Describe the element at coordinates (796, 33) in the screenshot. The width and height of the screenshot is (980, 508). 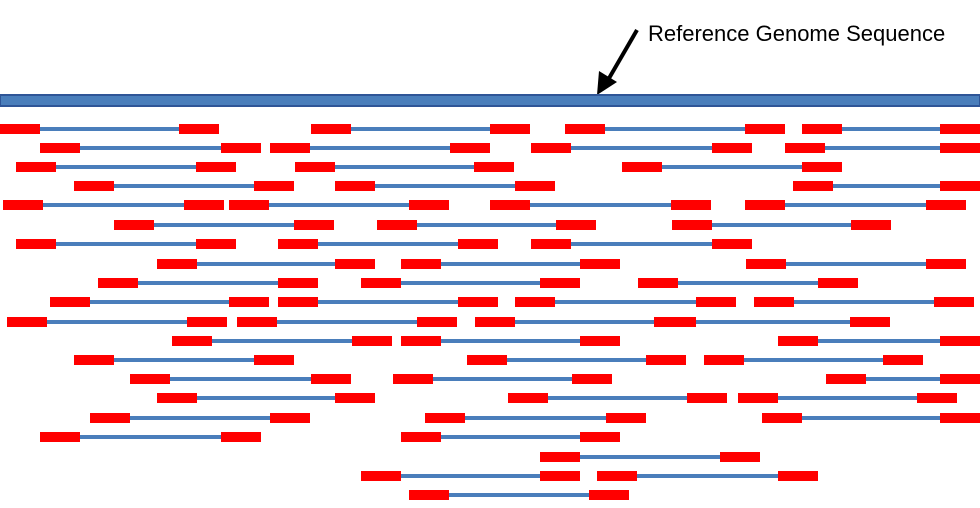
I see `reference-genome-label: Reference Genome Sequence` at that location.